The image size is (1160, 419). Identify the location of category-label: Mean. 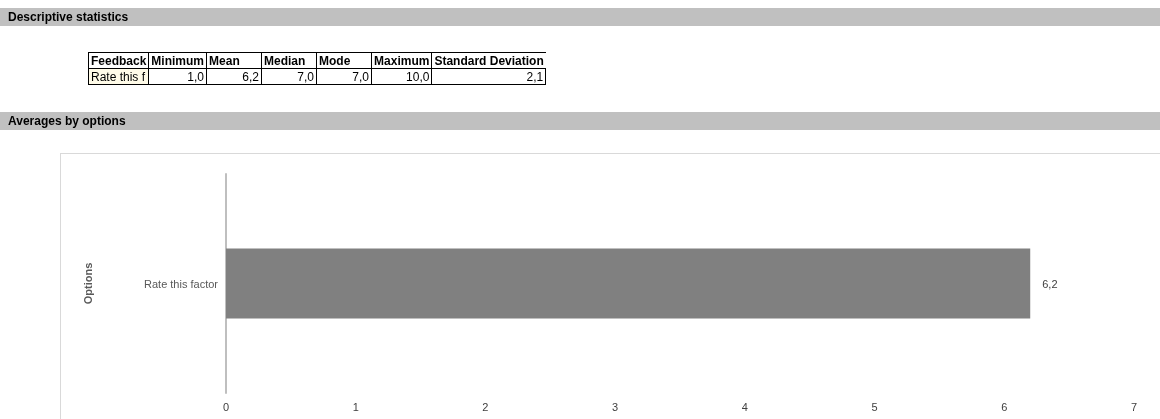
(234, 60).